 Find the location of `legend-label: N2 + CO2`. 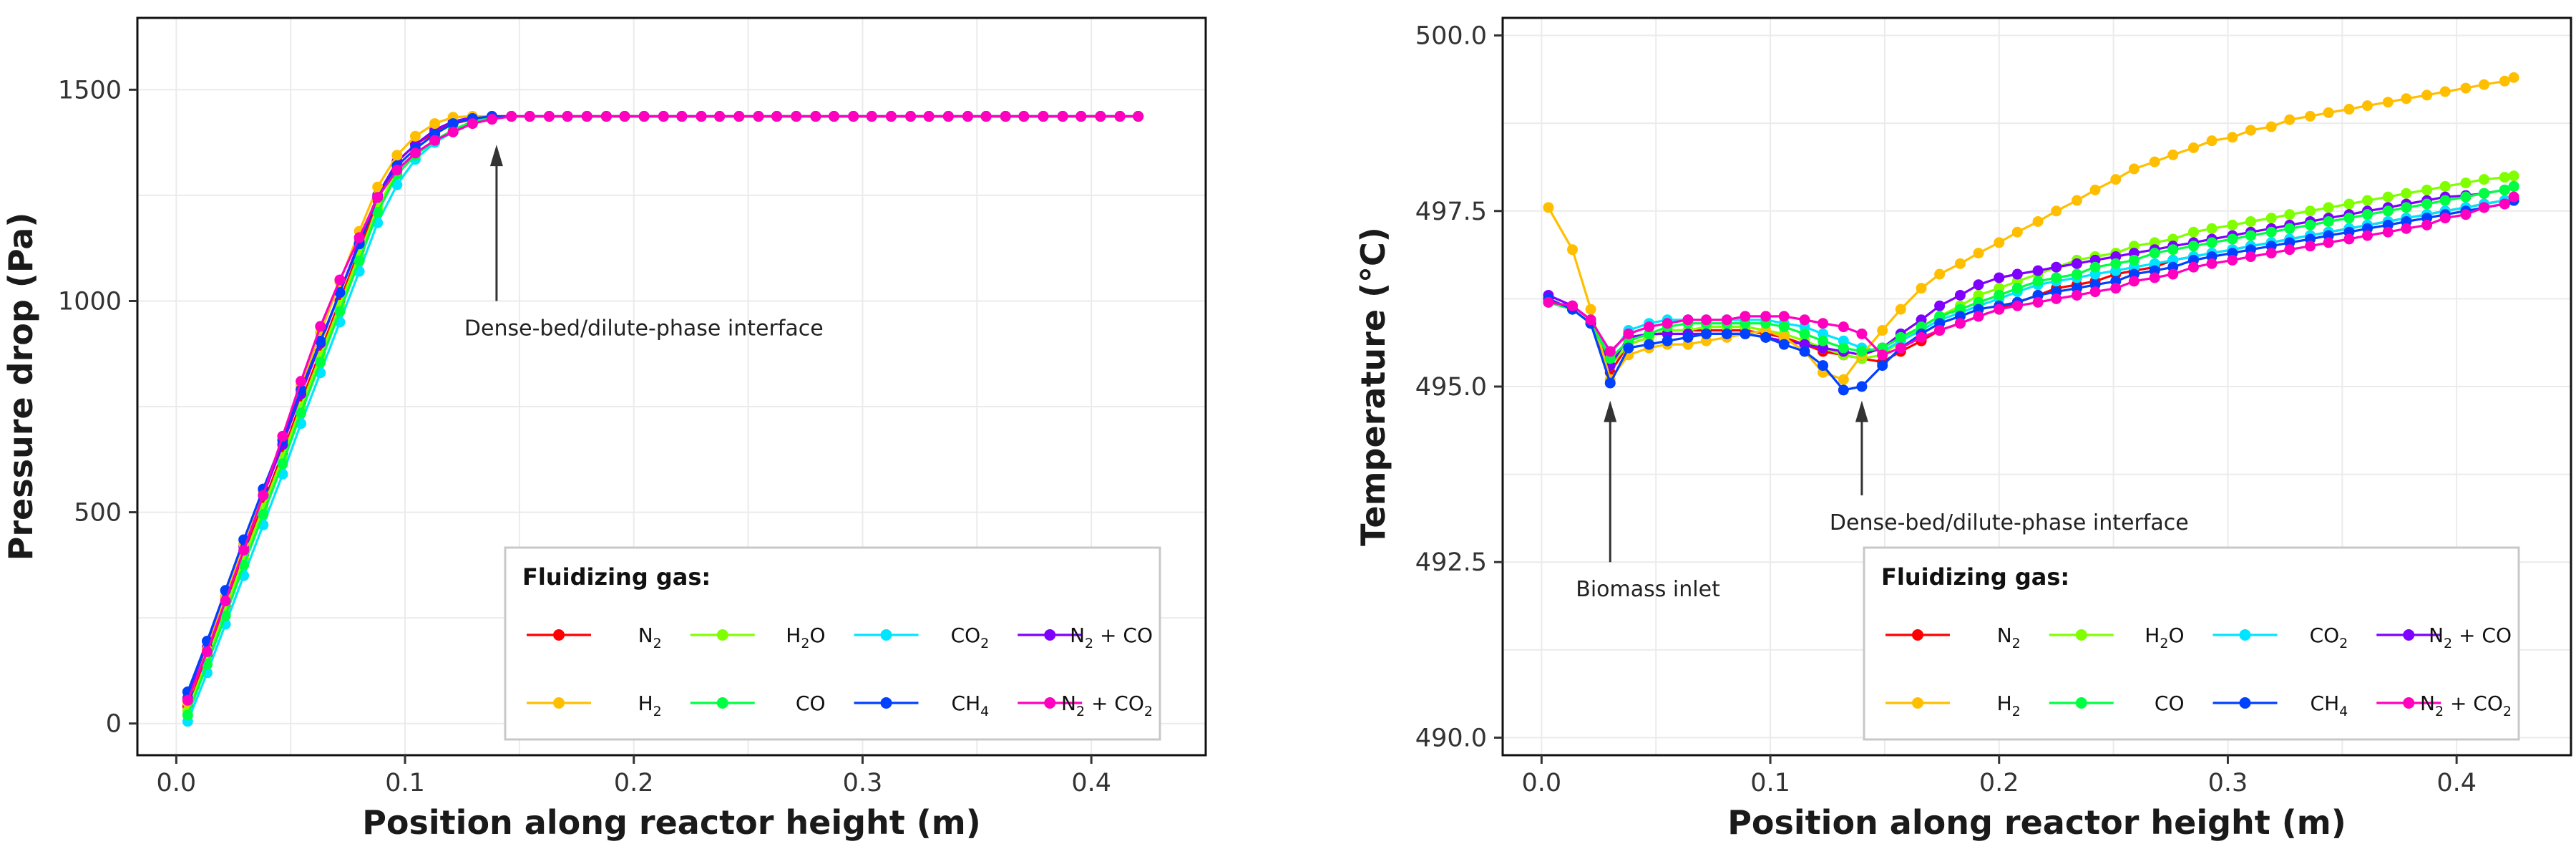

legend-label: N2 + CO2 is located at coordinates (2466, 705).